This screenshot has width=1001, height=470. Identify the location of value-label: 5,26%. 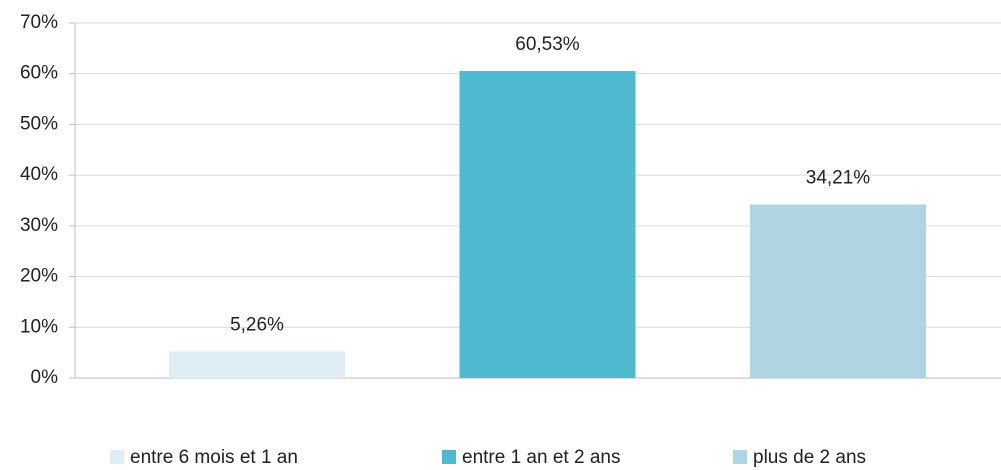
(257, 324).